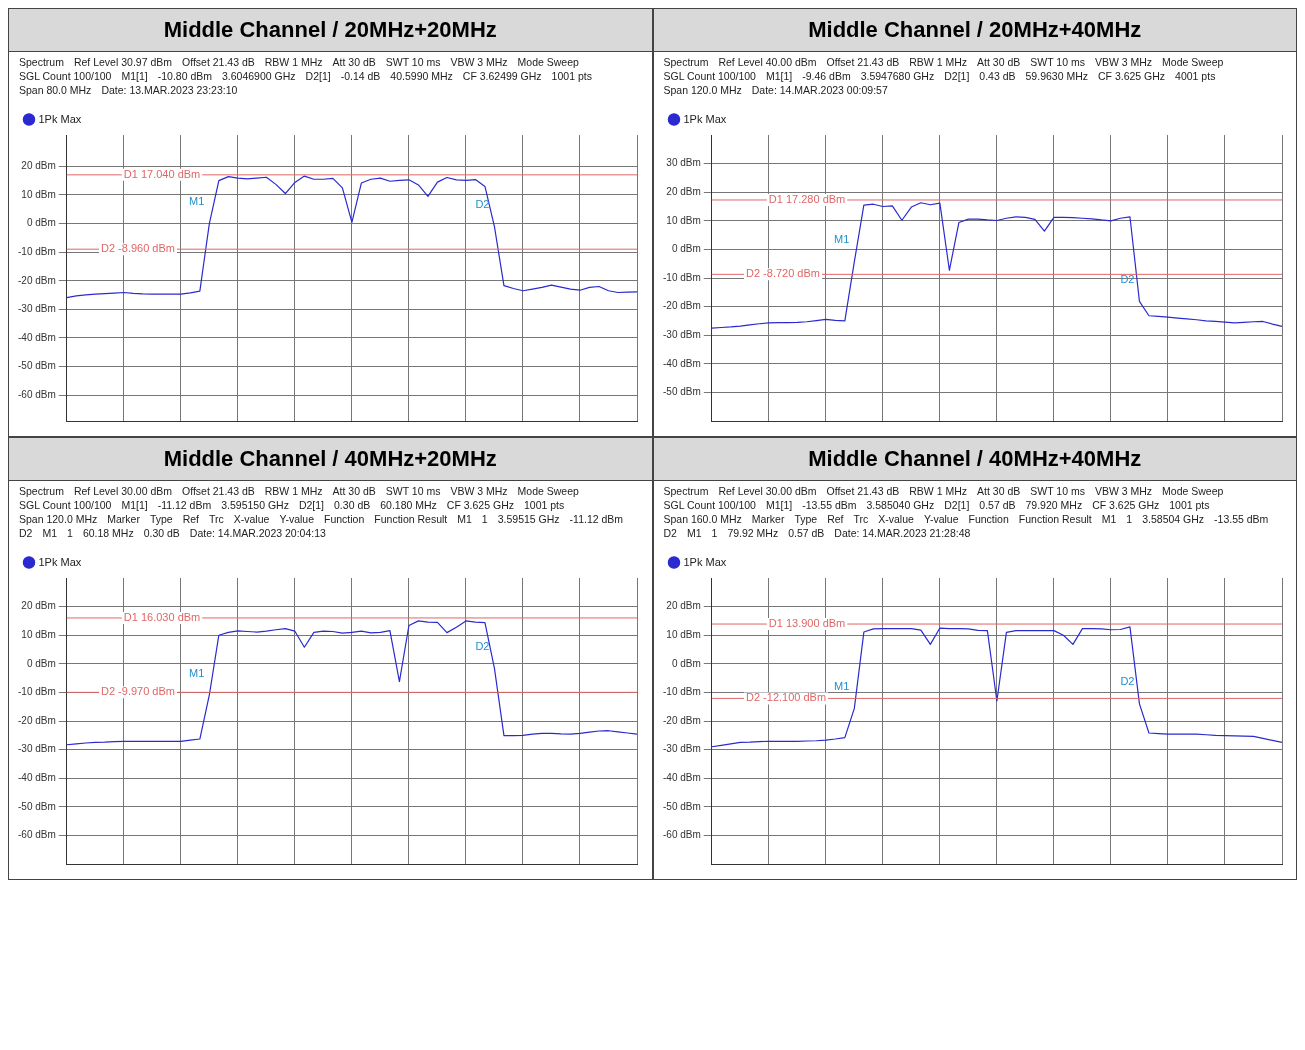  Describe the element at coordinates (257, 533) in the screenshot. I see `text: Date: 14.MAR.2023 20:04:13` at that location.